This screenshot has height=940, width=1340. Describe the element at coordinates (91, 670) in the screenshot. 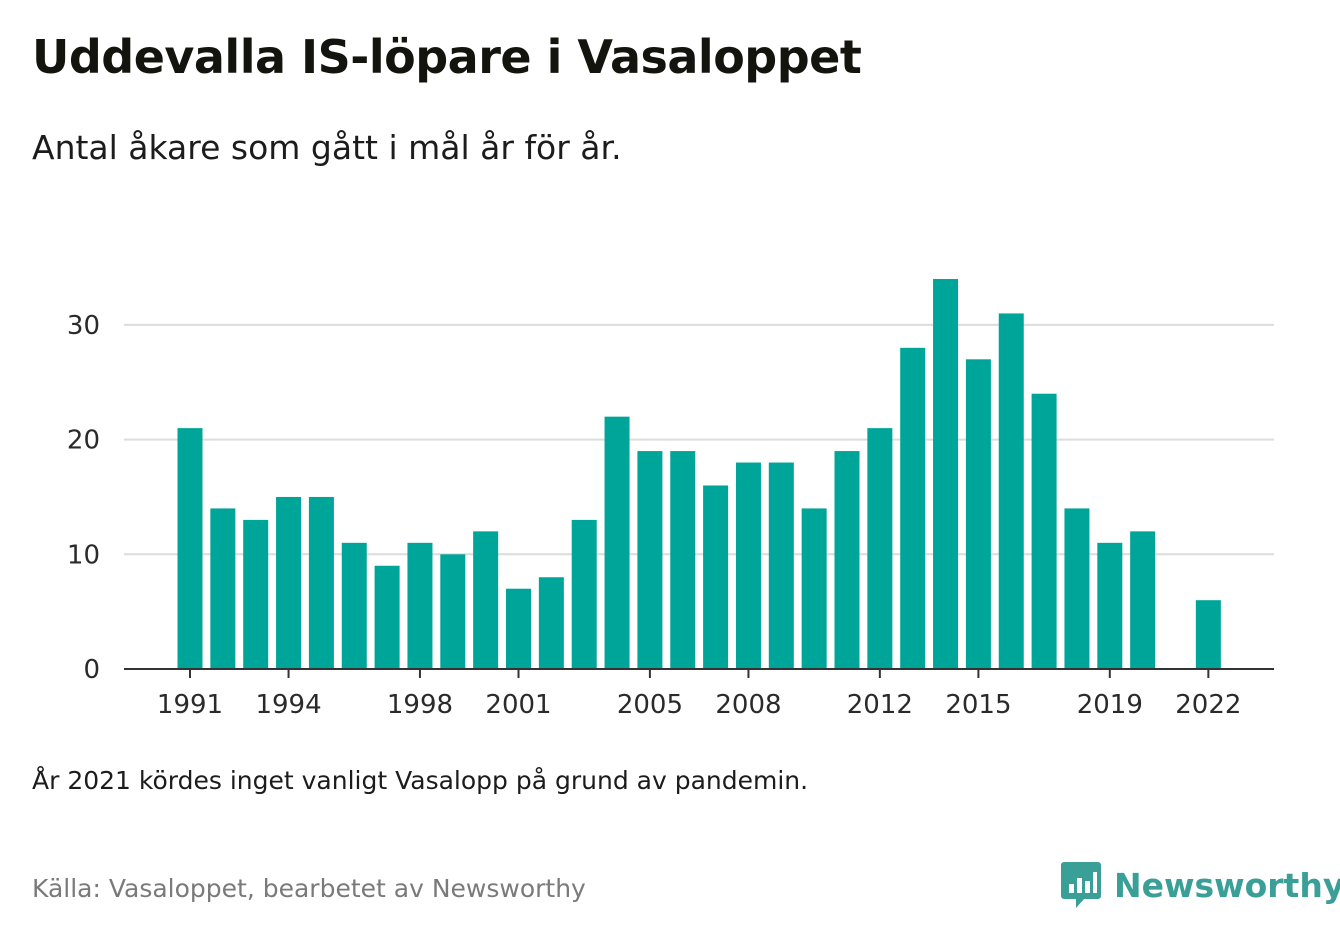

I see `y-tick-label: 0` at that location.